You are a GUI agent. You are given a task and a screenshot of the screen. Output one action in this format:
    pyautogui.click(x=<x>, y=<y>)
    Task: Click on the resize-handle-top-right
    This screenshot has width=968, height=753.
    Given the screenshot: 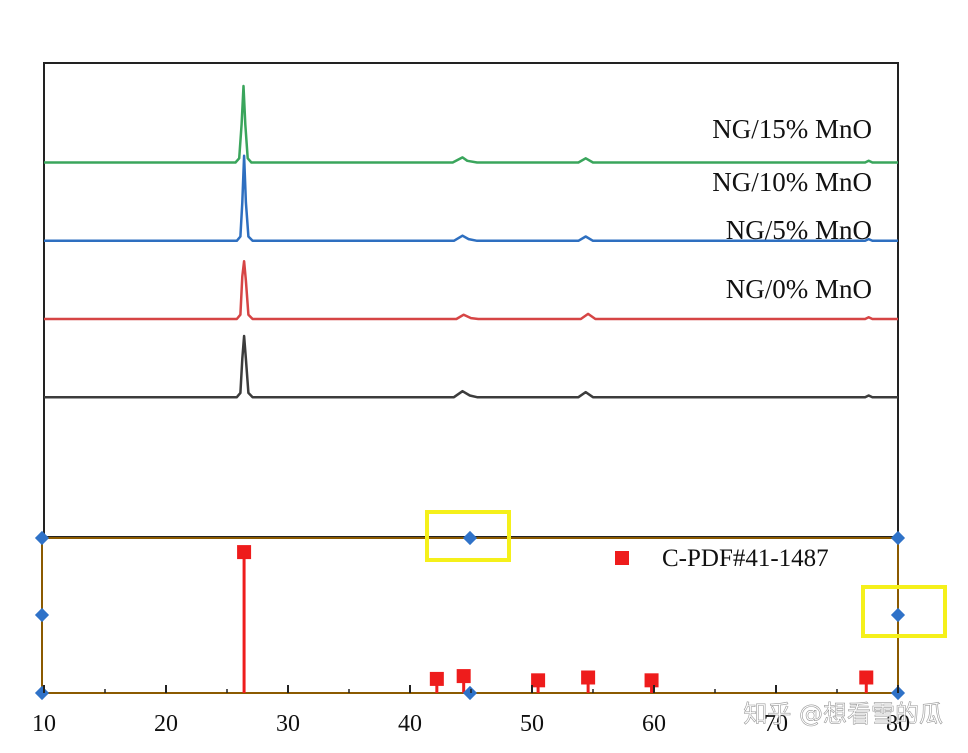 What is the action you would take?
    pyautogui.click(x=898, y=538)
    